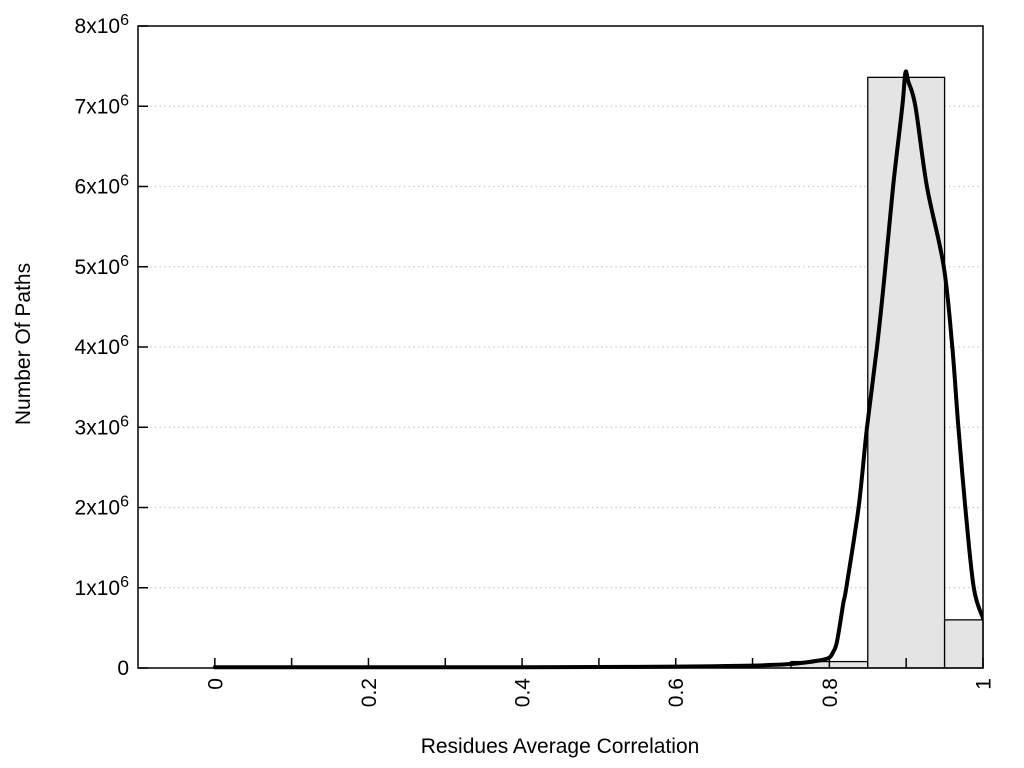  What do you see at coordinates (102, 426) in the screenshot?
I see `y-tick-label: 3x10⁶` at bounding box center [102, 426].